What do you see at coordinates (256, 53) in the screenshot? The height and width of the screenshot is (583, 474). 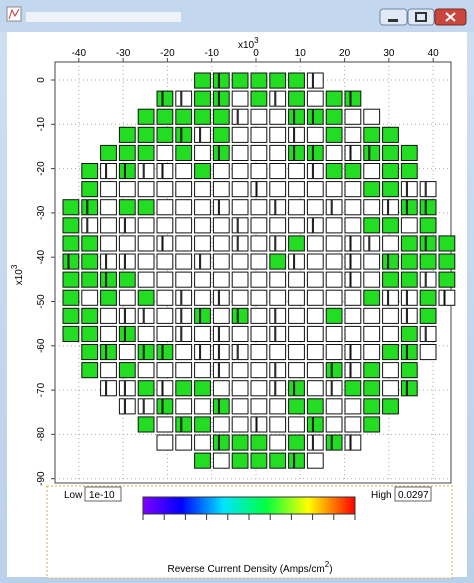 I see `x-tick-label: 0` at bounding box center [256, 53].